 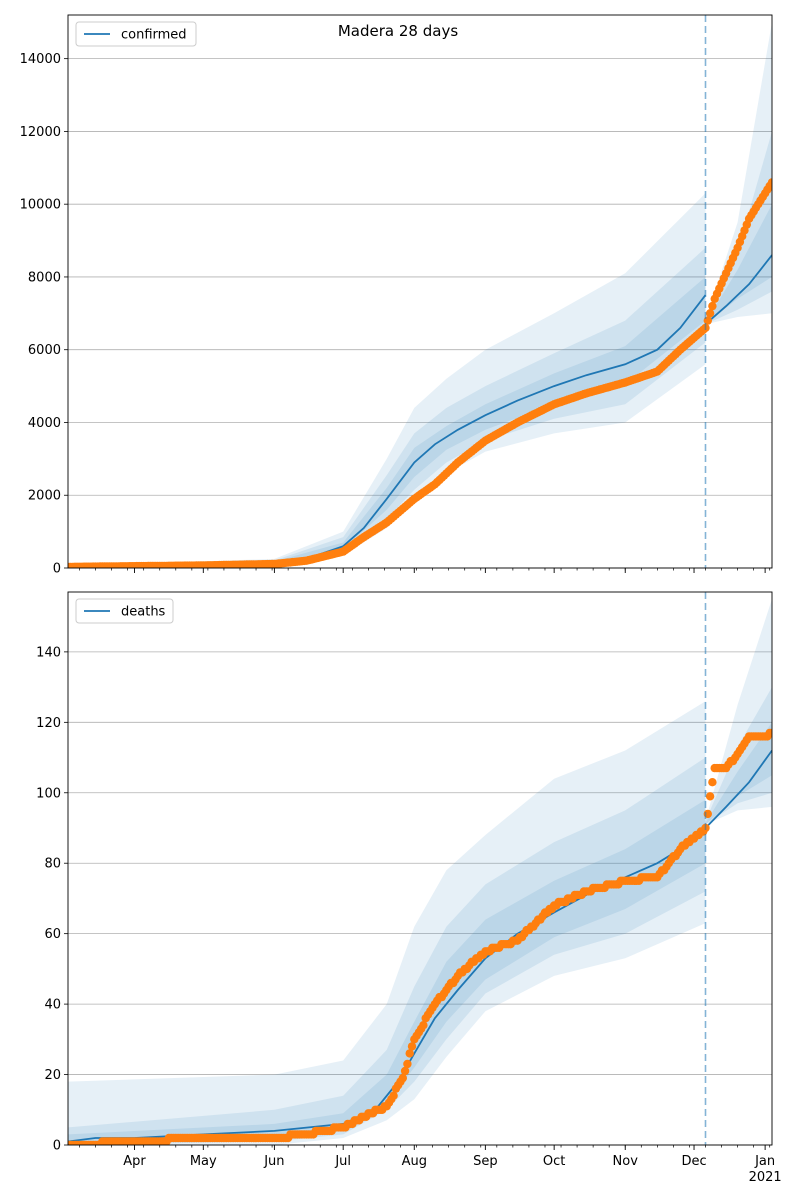 I want to click on x-tick-label: Apr, so click(x=134, y=1161).